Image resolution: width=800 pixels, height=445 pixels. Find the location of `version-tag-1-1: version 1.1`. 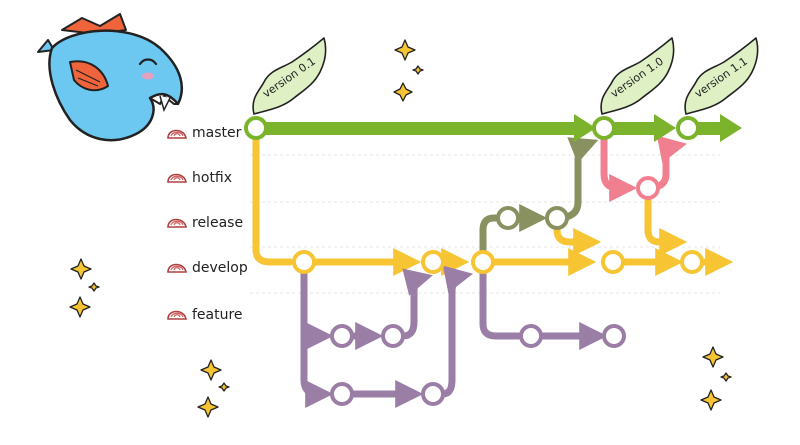

version-tag-1-1: version 1.1 is located at coordinates (721, 76).